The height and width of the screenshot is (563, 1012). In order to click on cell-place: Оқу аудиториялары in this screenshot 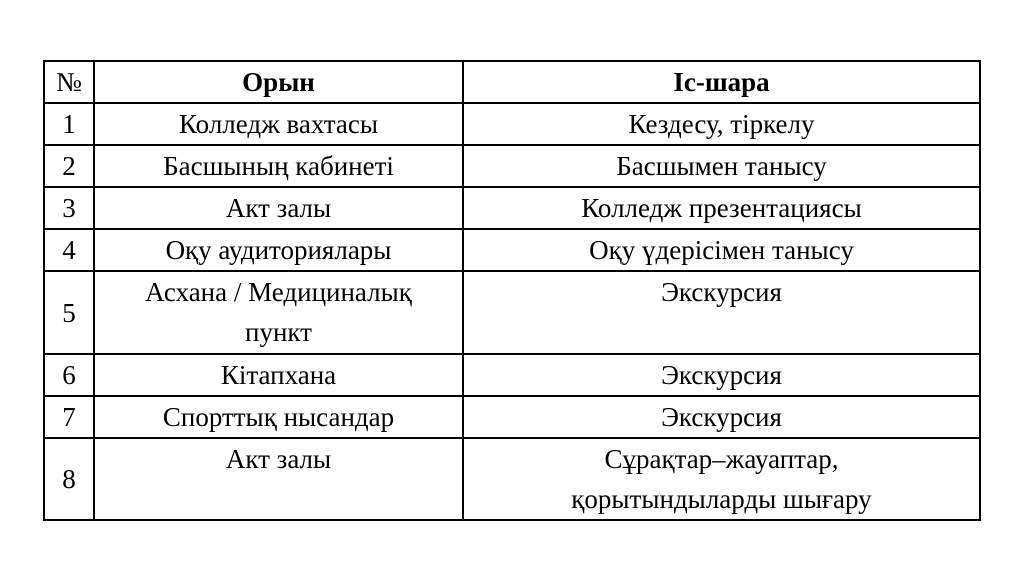, I will do `click(278, 250)`.